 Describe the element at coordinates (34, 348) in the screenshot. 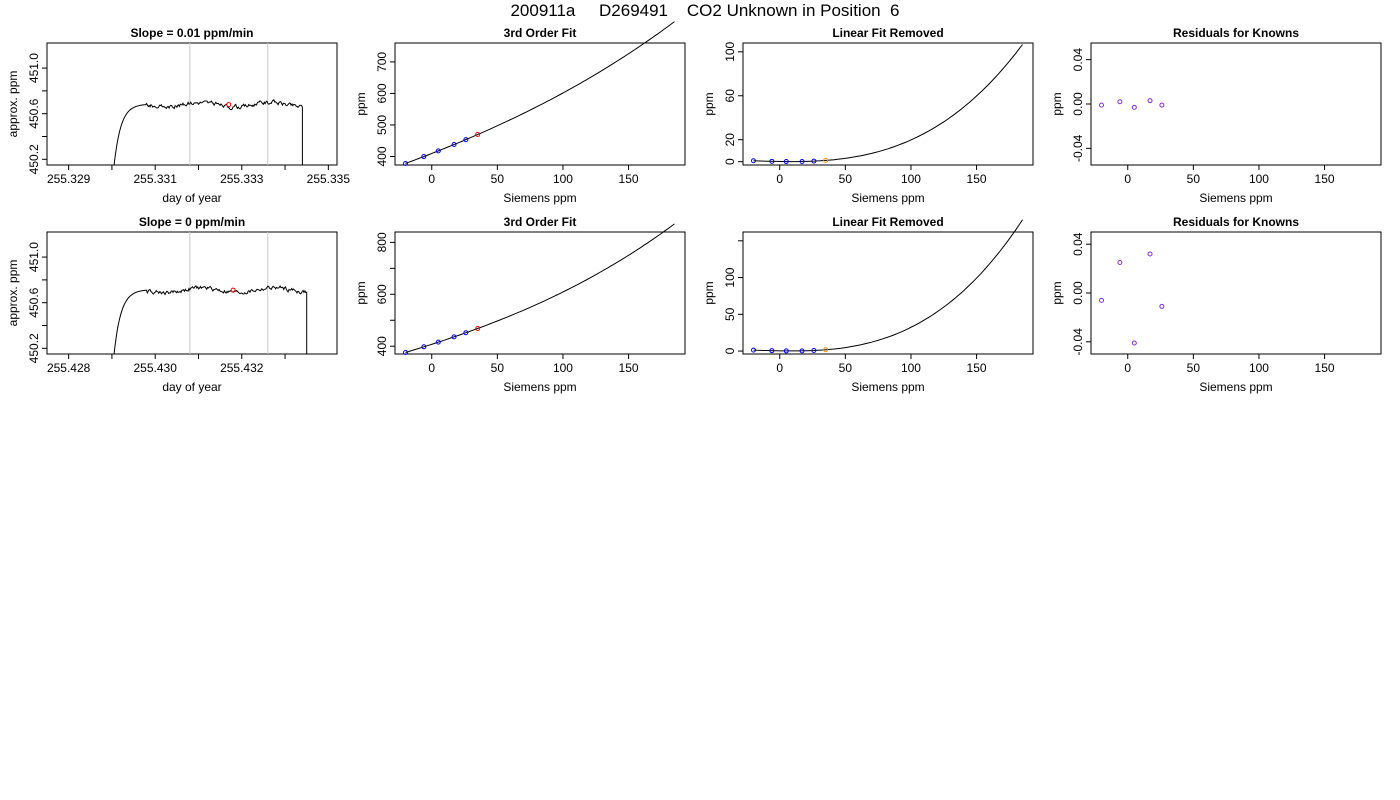

I see `y-tick-label: 450.2` at that location.